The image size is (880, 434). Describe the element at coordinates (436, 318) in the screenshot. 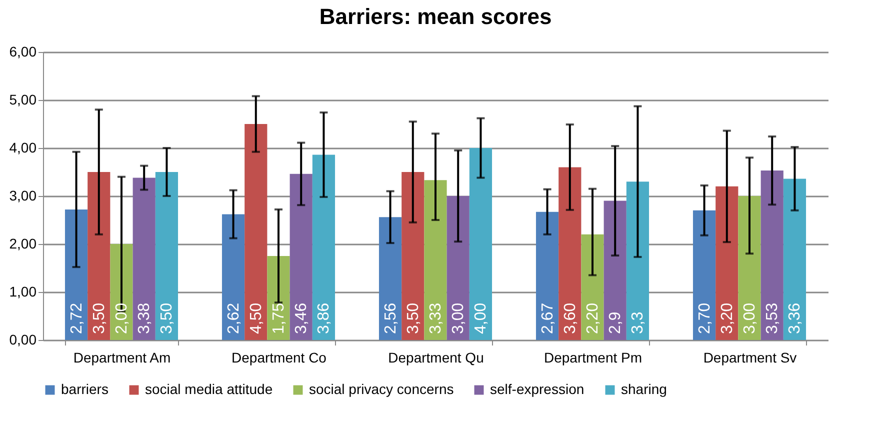

I see `data-label: 3,33` at that location.